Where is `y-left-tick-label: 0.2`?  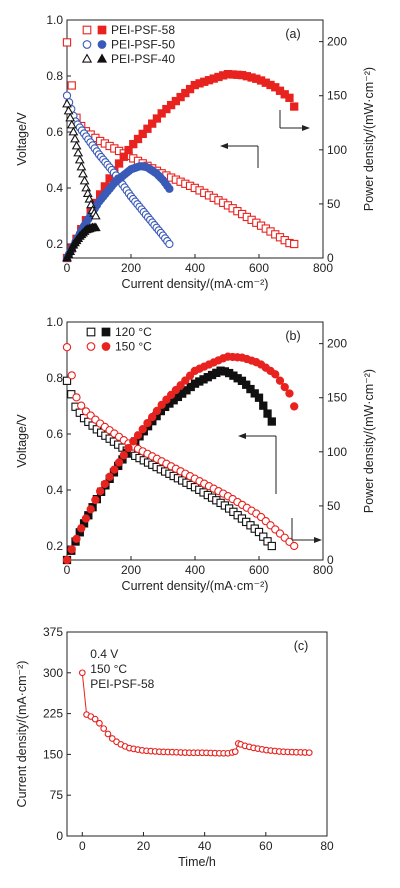
y-left-tick-label: 0.2 is located at coordinates (54, 244).